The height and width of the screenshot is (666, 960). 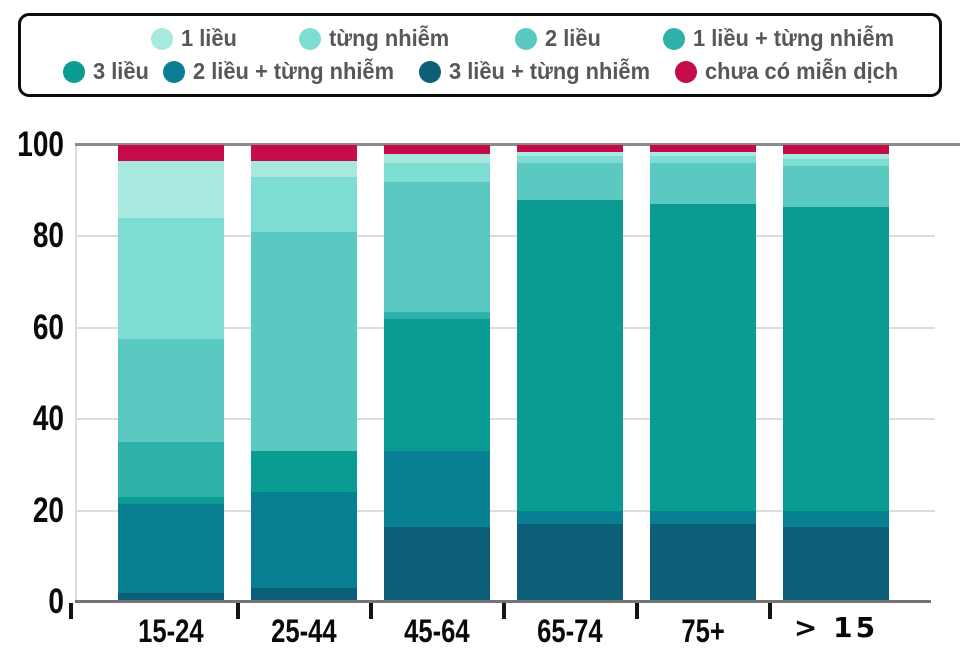 What do you see at coordinates (294, 71) in the screenshot?
I see `legend-label: 2 liều + từng nhiễm` at bounding box center [294, 71].